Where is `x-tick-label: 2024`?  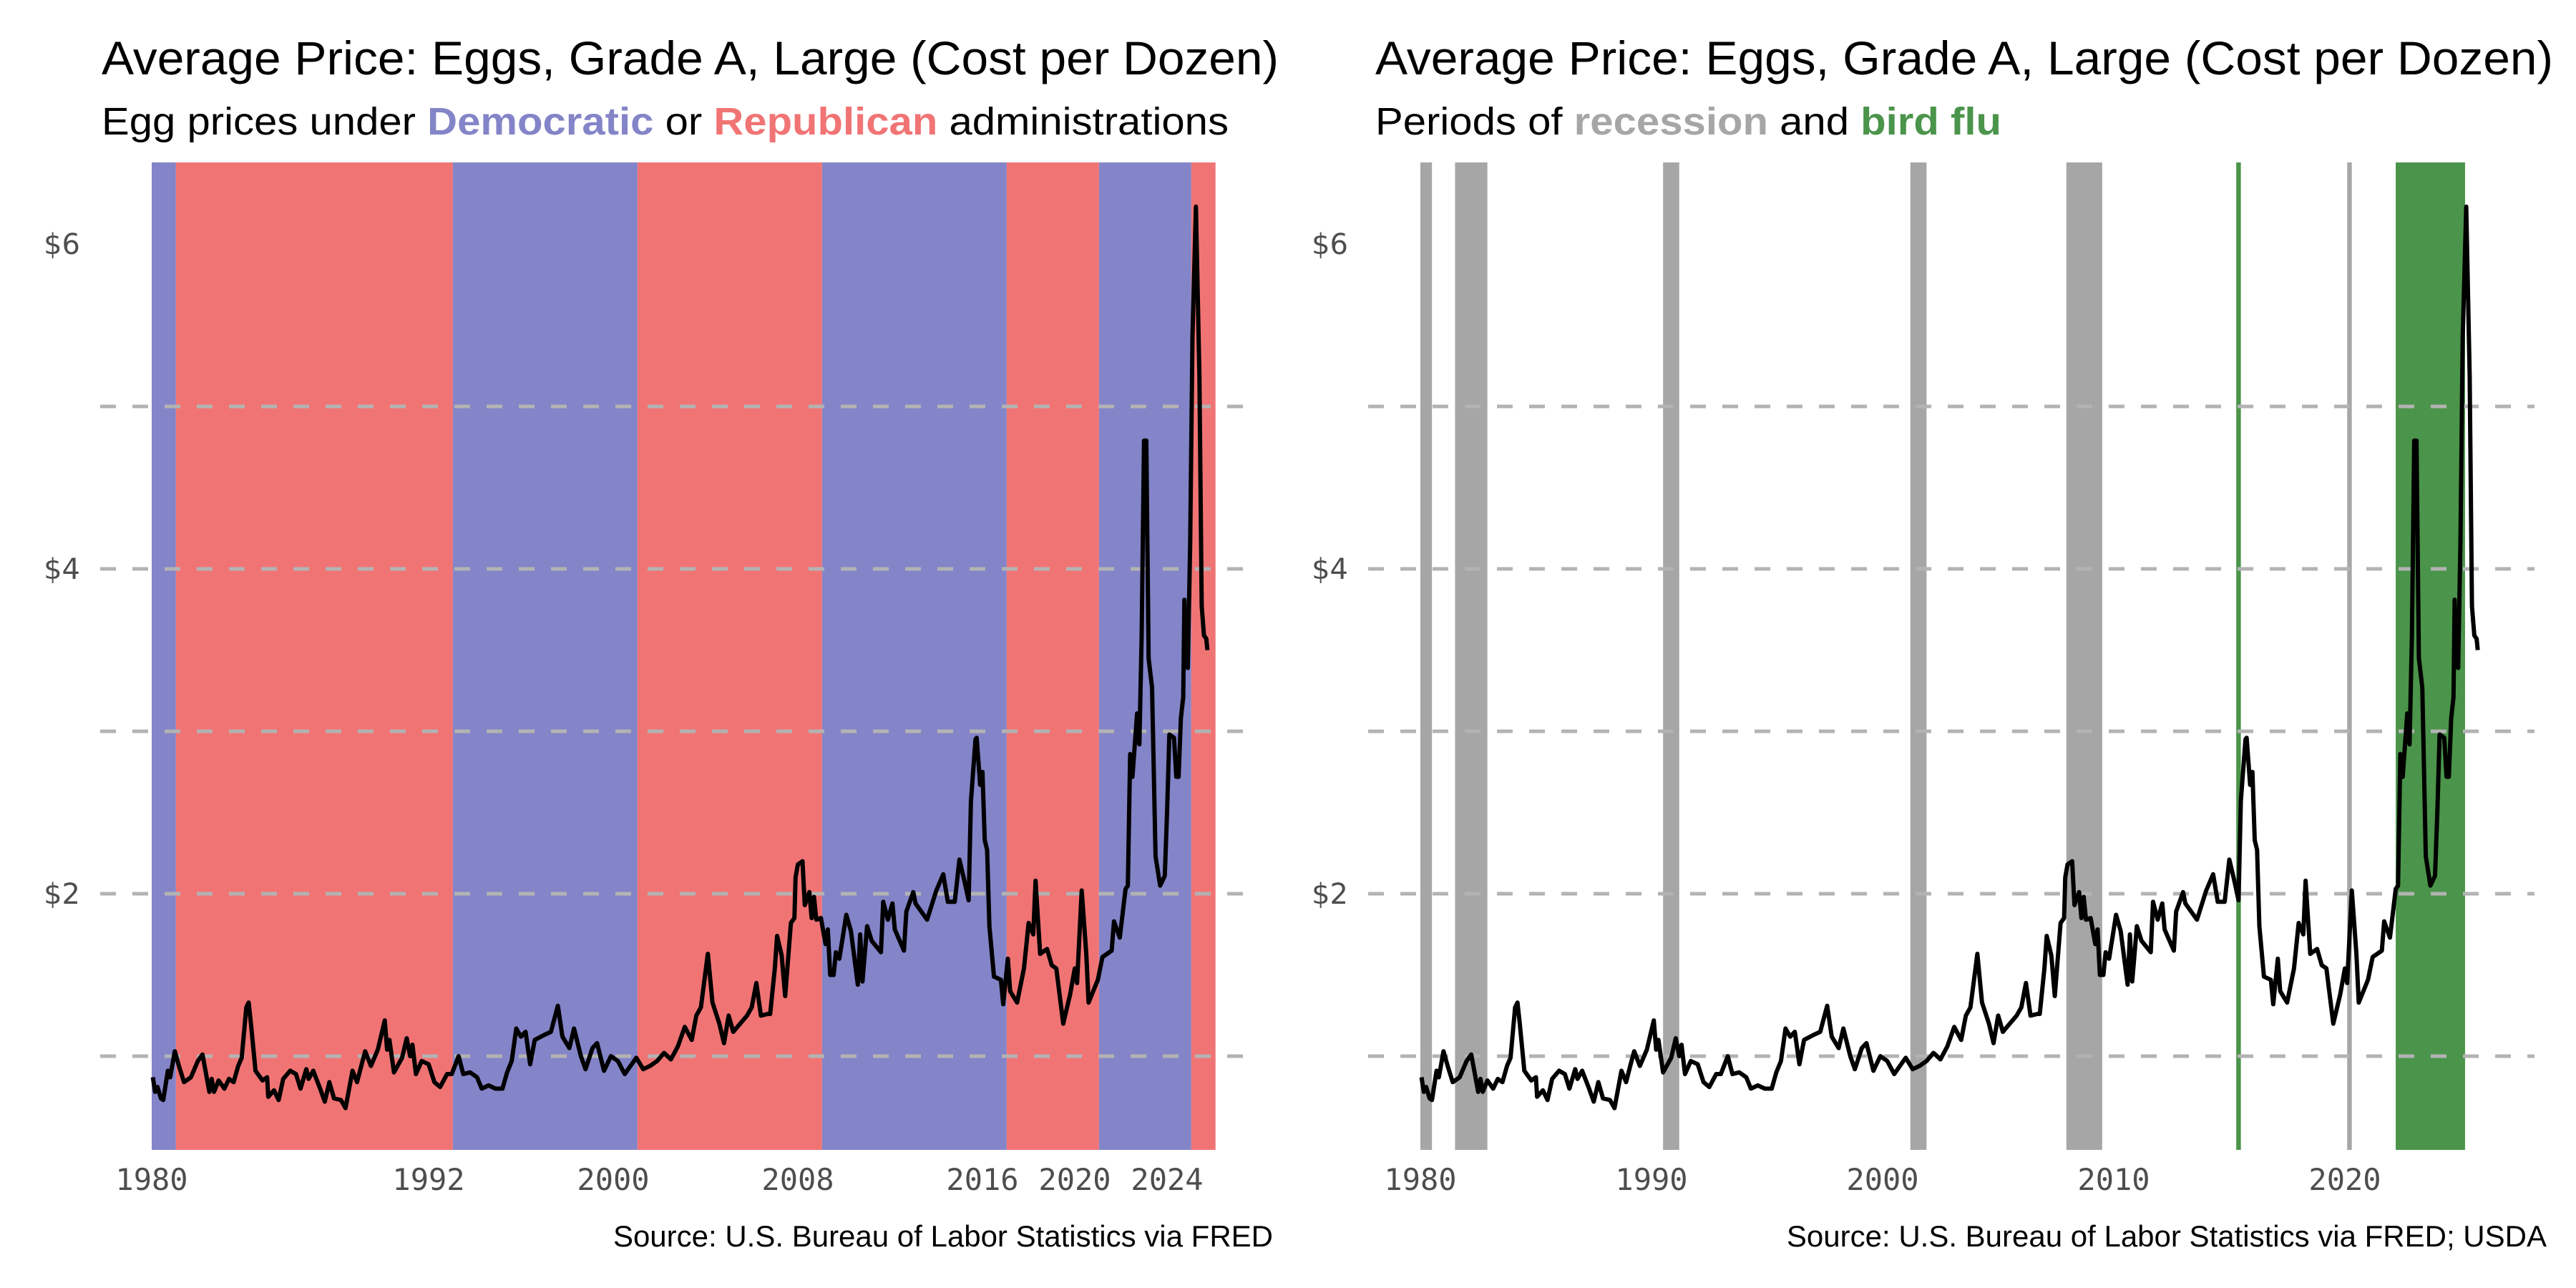
x-tick-label: 2024 is located at coordinates (1167, 1179).